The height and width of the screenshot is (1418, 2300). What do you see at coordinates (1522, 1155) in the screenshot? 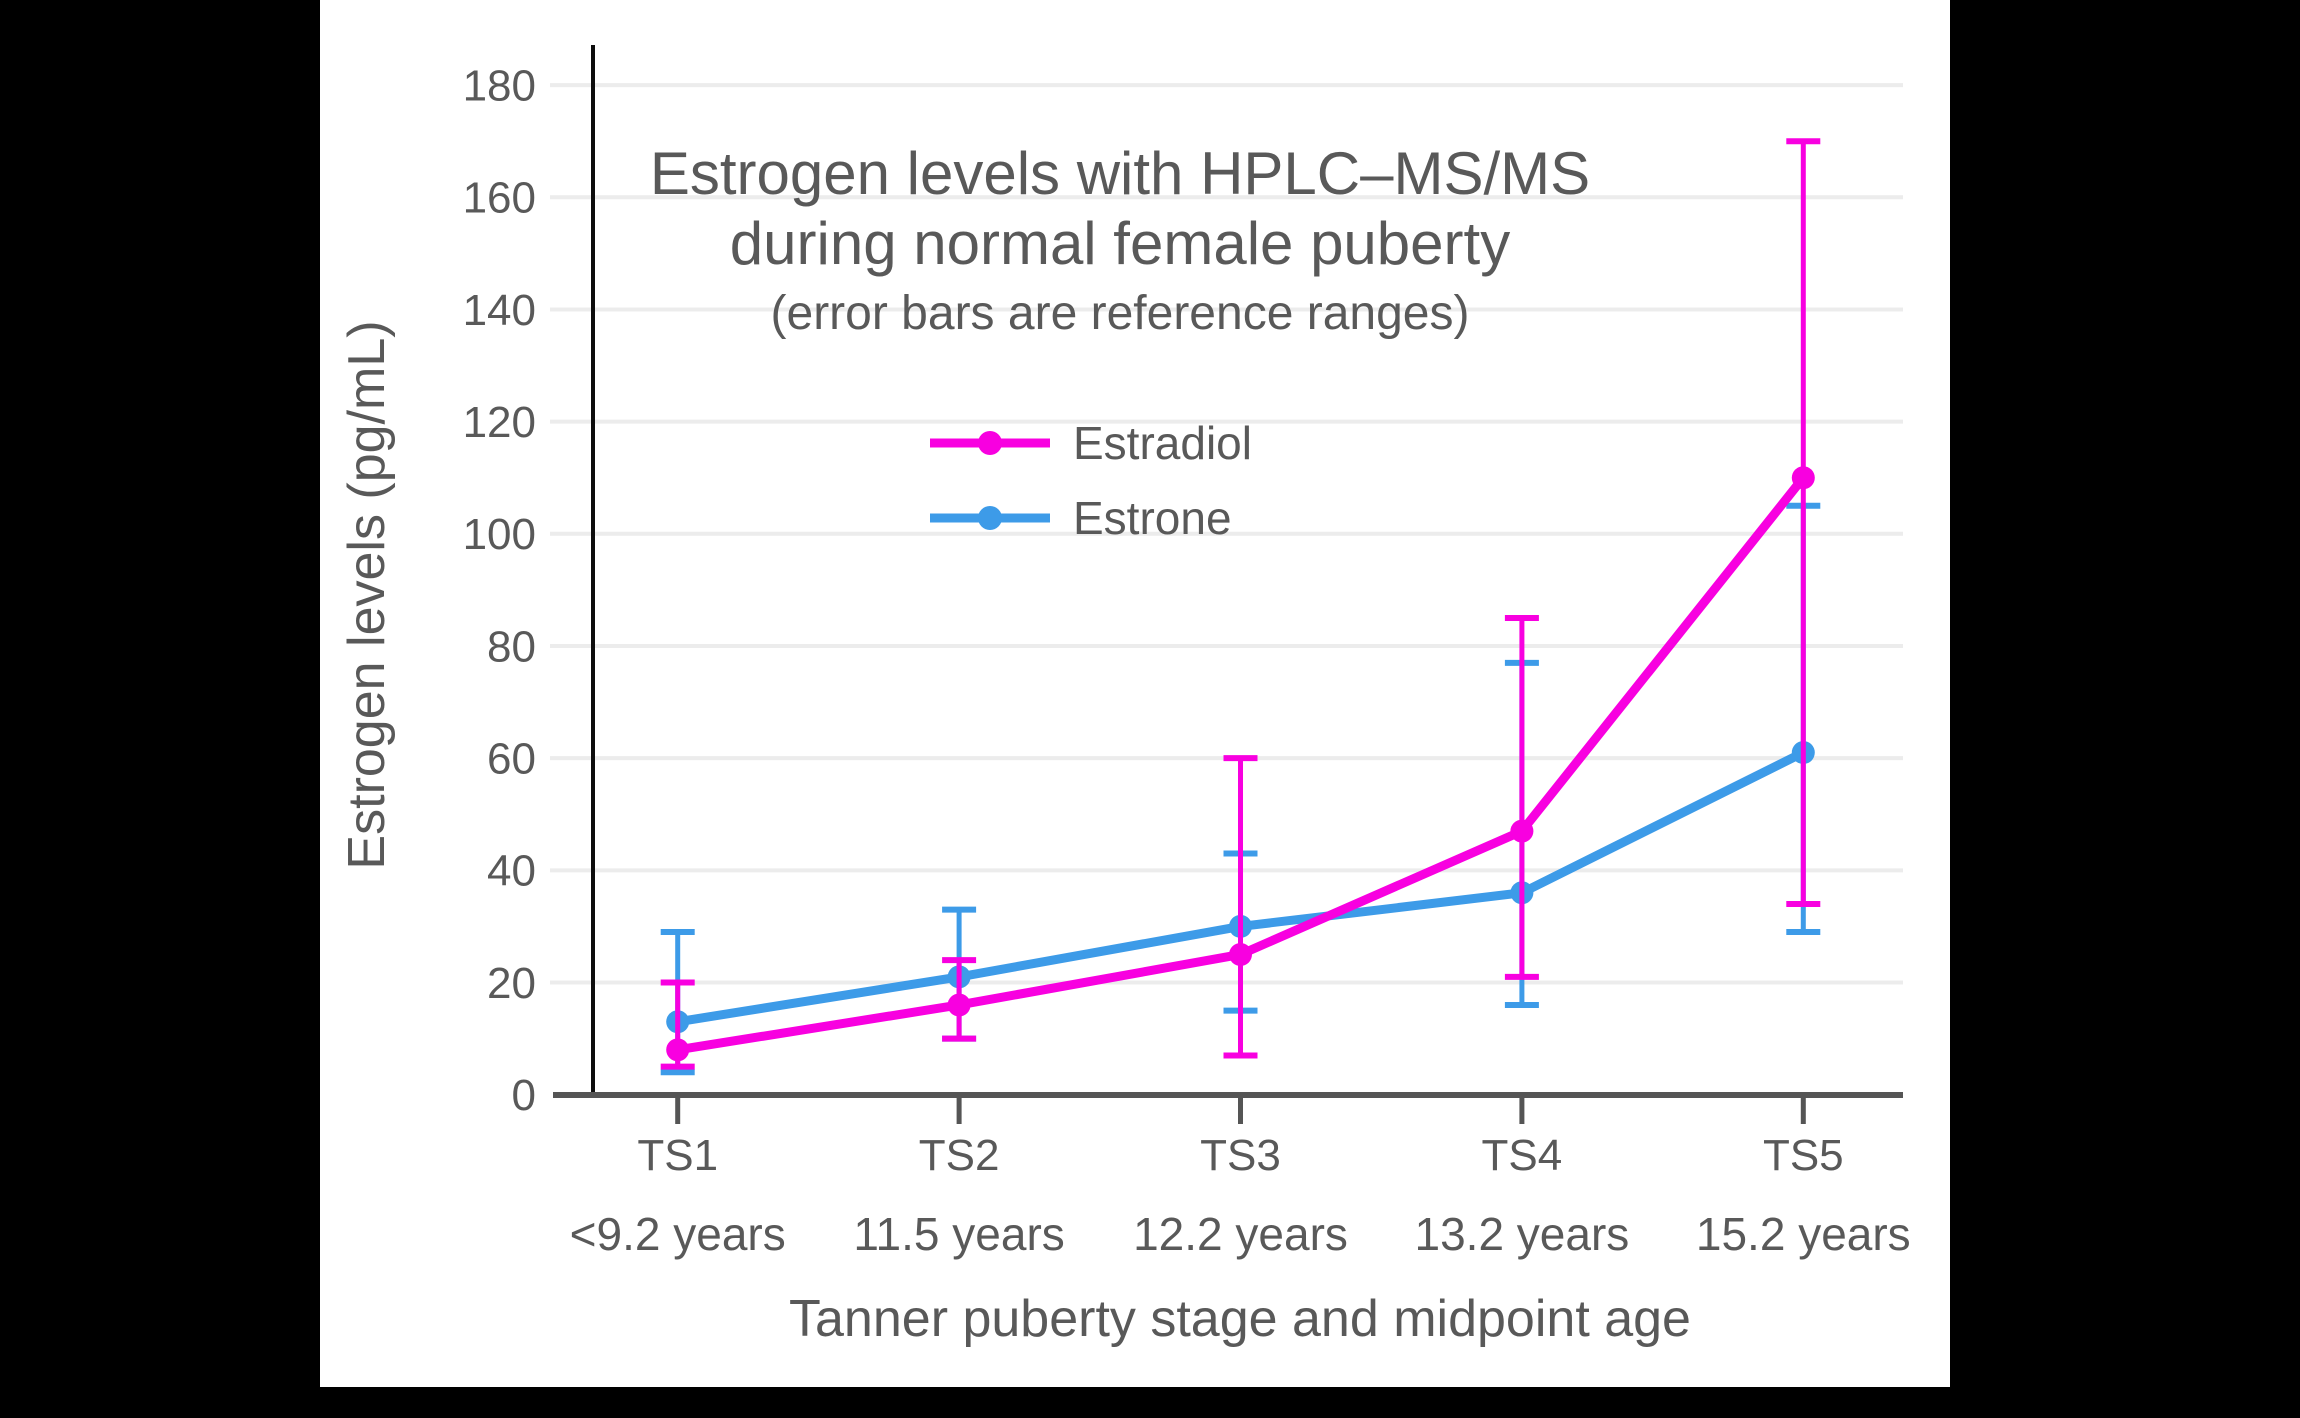
I see `stage-label: TS4` at bounding box center [1522, 1155].